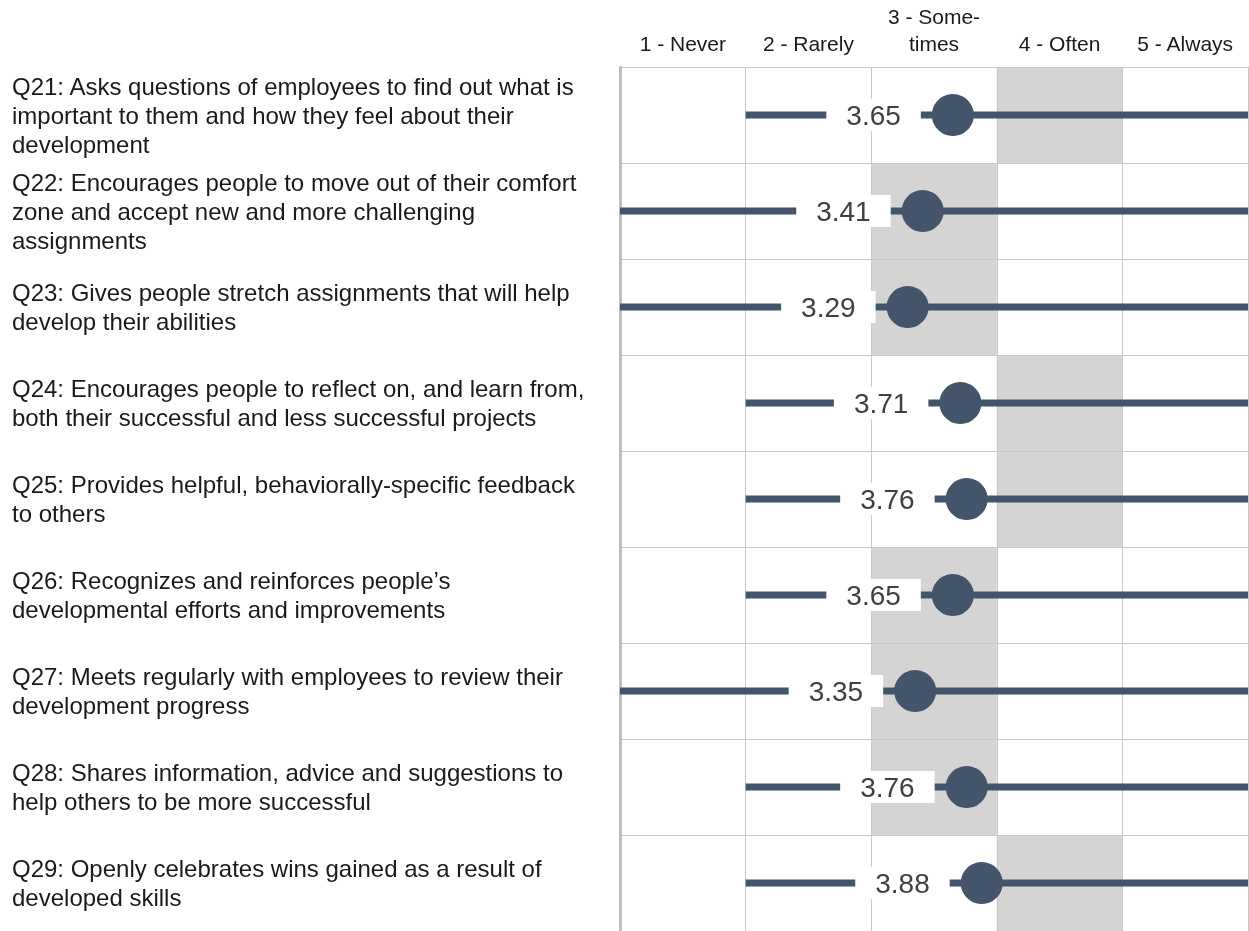  Describe the element at coordinates (843, 211) in the screenshot. I see `data-label: 3.41` at that location.